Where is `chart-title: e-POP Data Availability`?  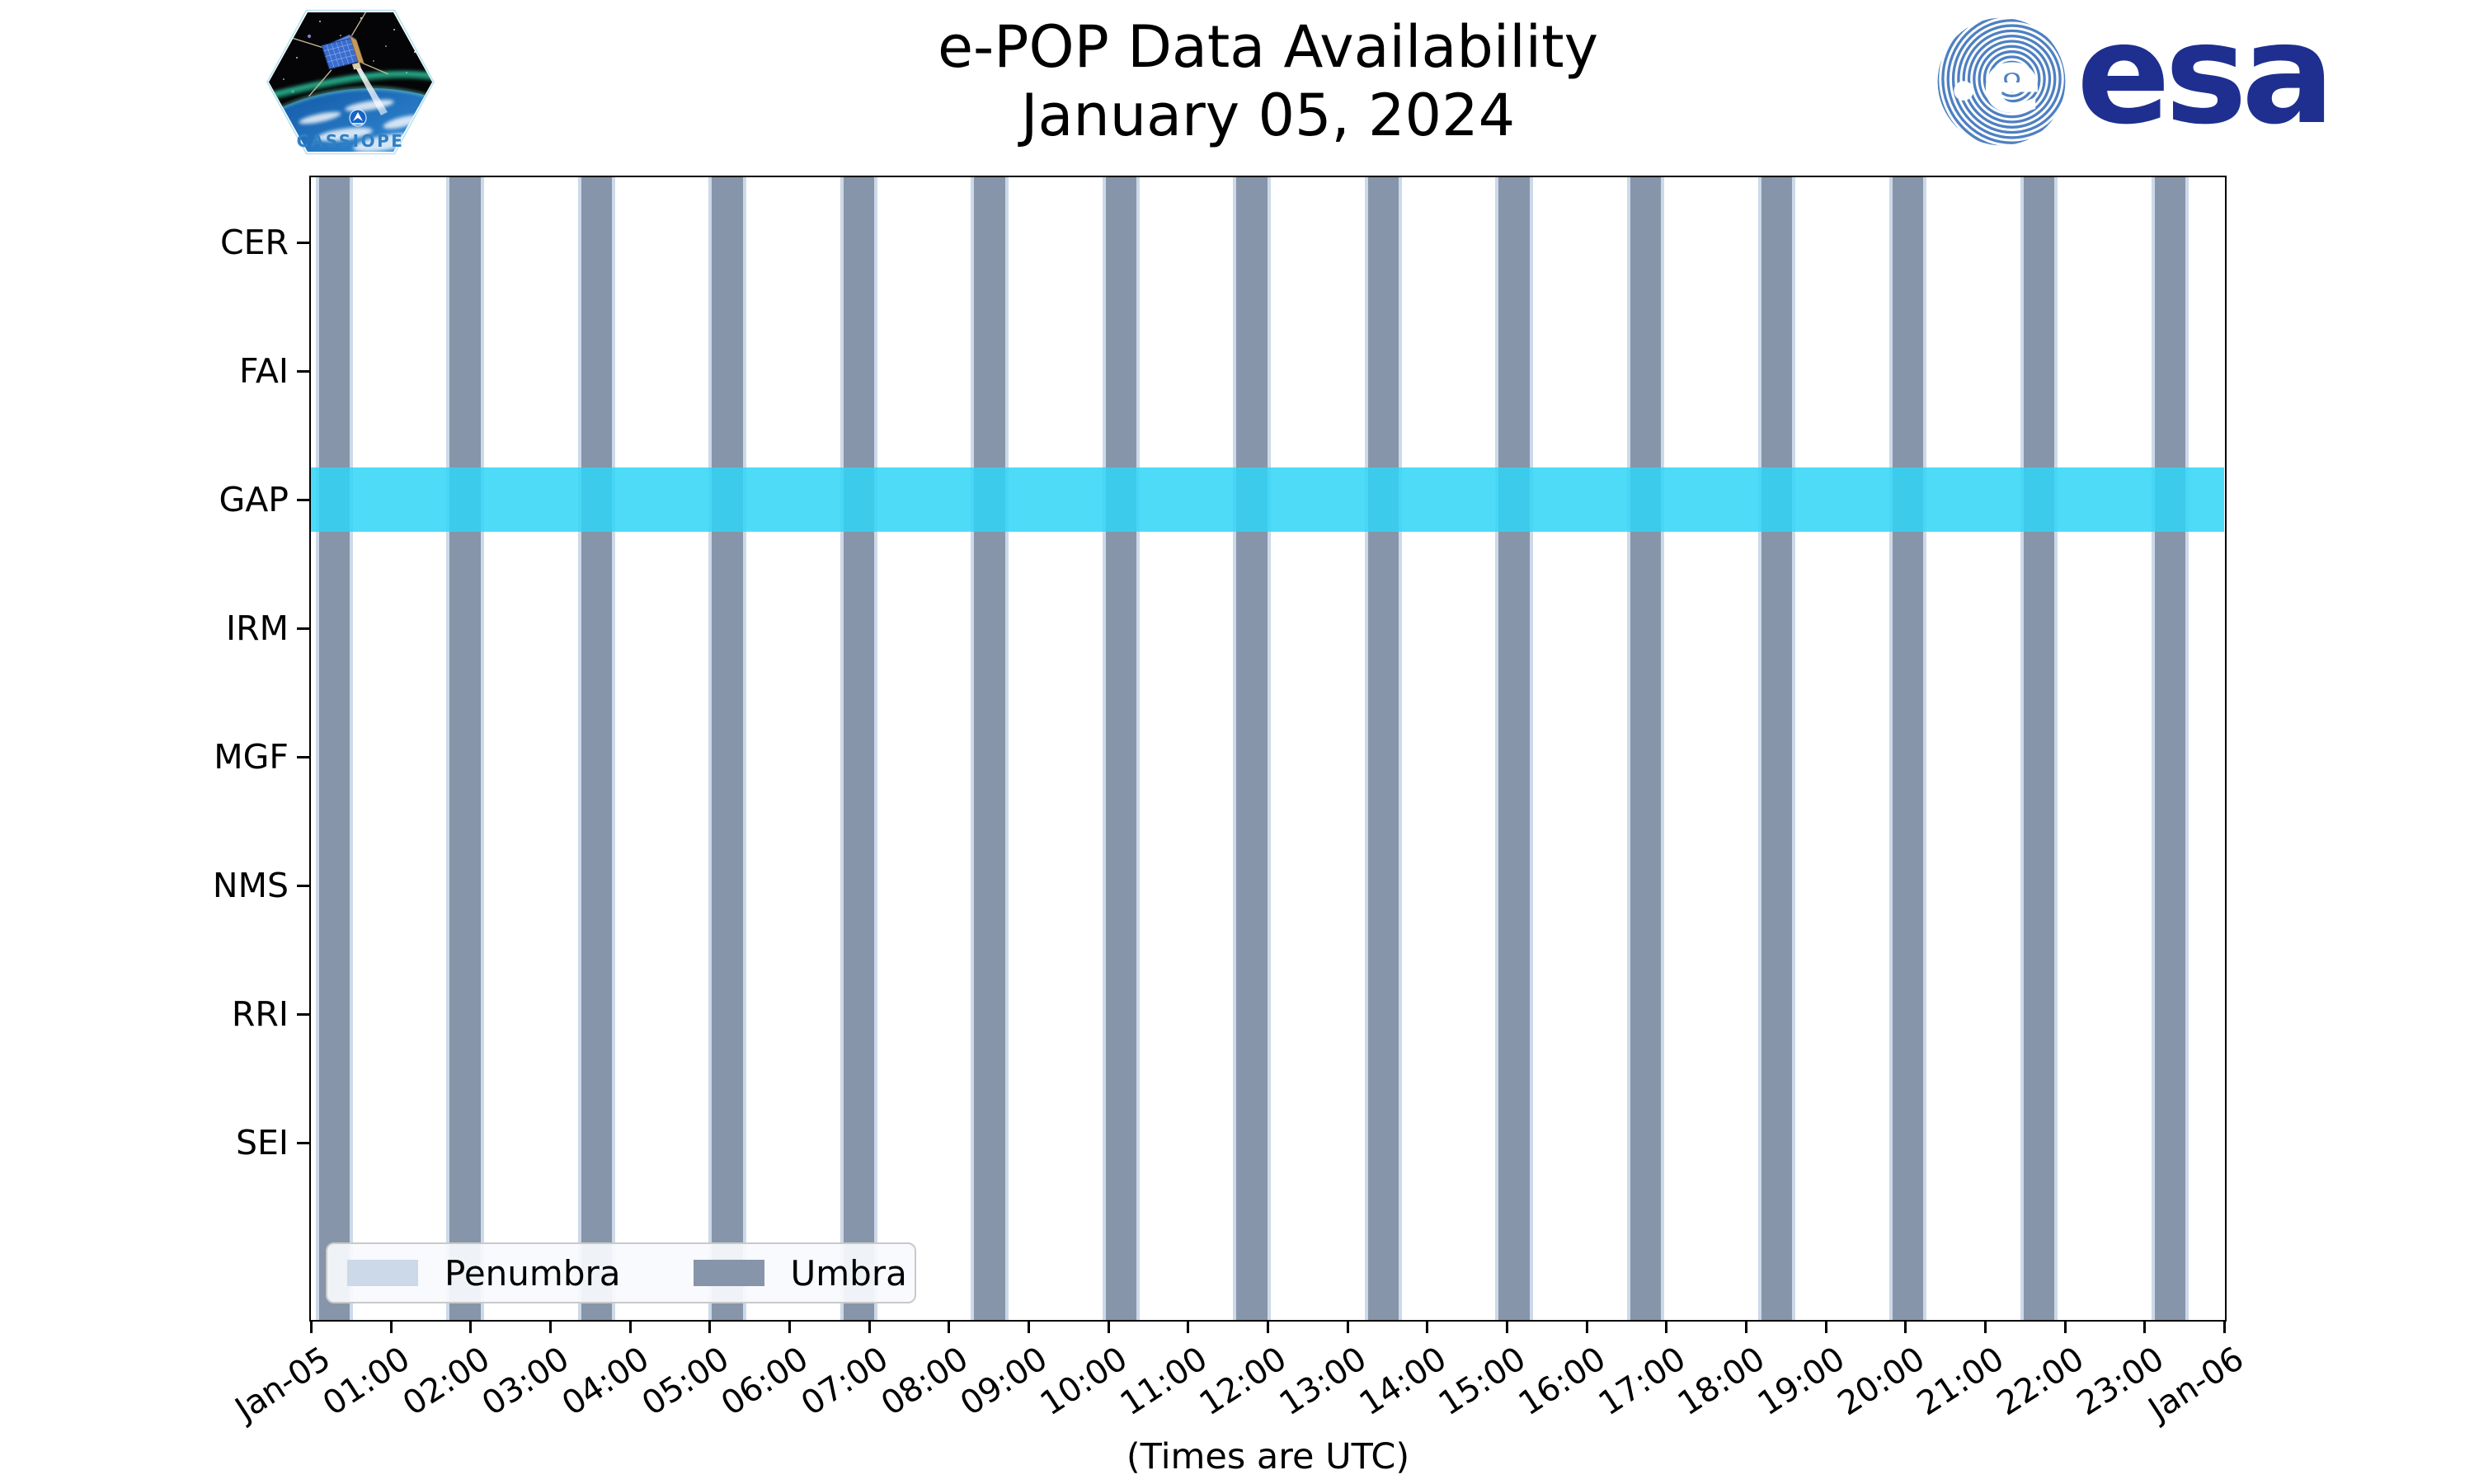
chart-title: e-POP Data Availability is located at coordinates (1268, 47).